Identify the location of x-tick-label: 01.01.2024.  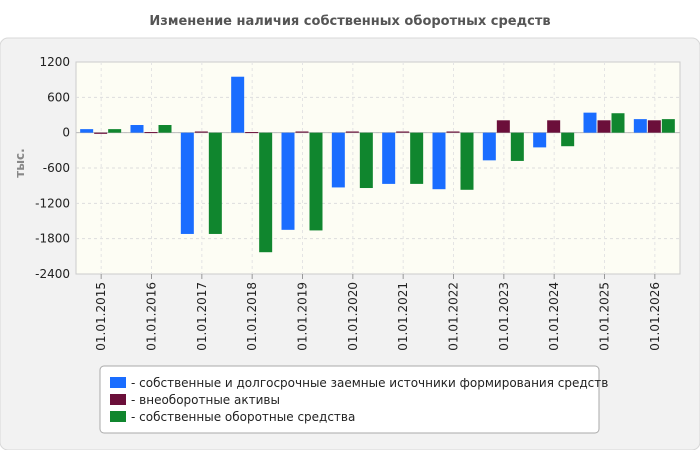
(554, 316).